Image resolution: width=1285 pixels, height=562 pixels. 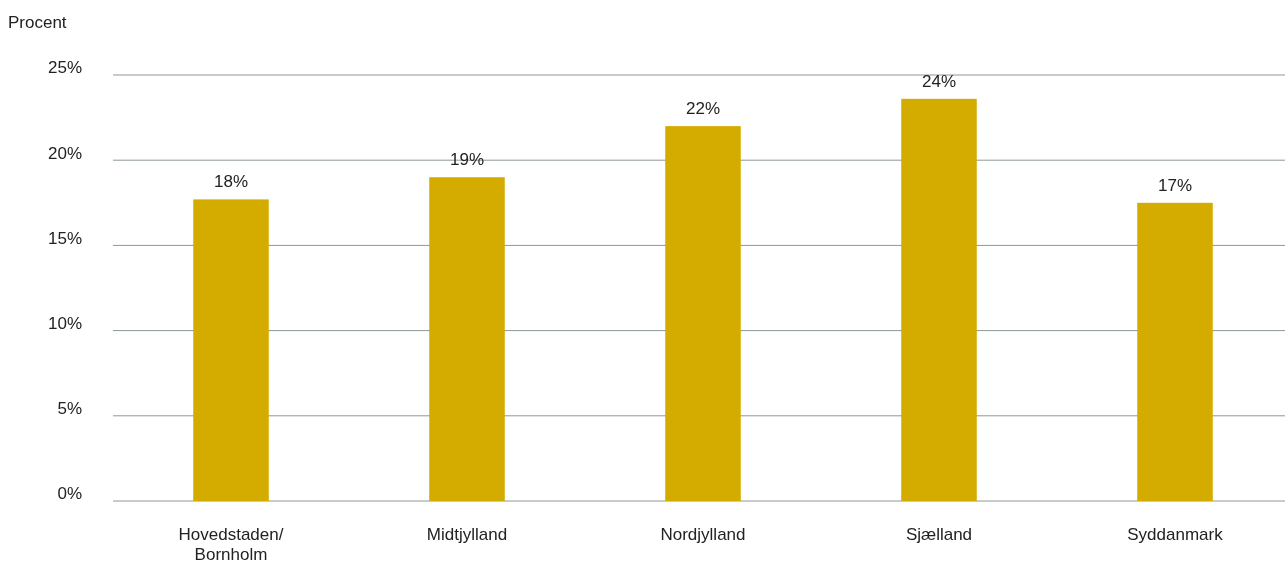 What do you see at coordinates (467, 160) in the screenshot?
I see `data-label: 19%` at bounding box center [467, 160].